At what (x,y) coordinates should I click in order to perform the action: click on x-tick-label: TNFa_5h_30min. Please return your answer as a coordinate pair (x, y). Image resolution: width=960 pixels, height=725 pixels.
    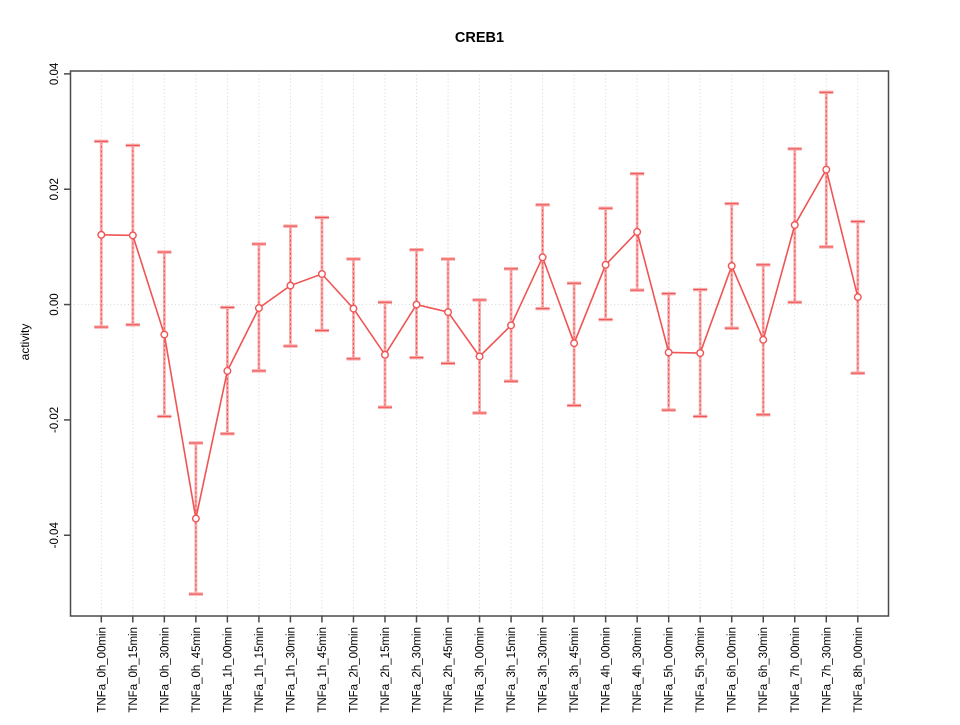
    Looking at the image, I should click on (701, 670).